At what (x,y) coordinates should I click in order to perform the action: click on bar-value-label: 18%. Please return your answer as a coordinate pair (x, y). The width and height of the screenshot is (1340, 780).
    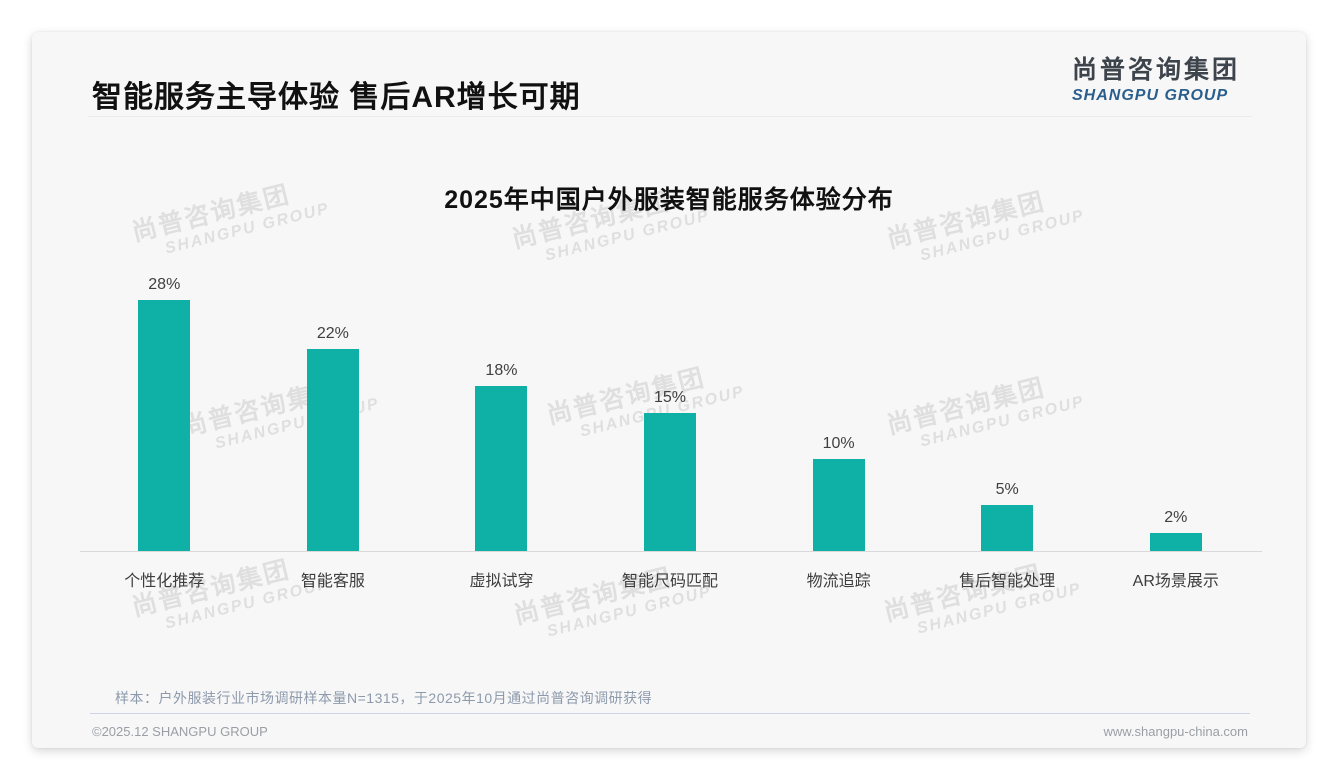
    Looking at the image, I should click on (501, 370).